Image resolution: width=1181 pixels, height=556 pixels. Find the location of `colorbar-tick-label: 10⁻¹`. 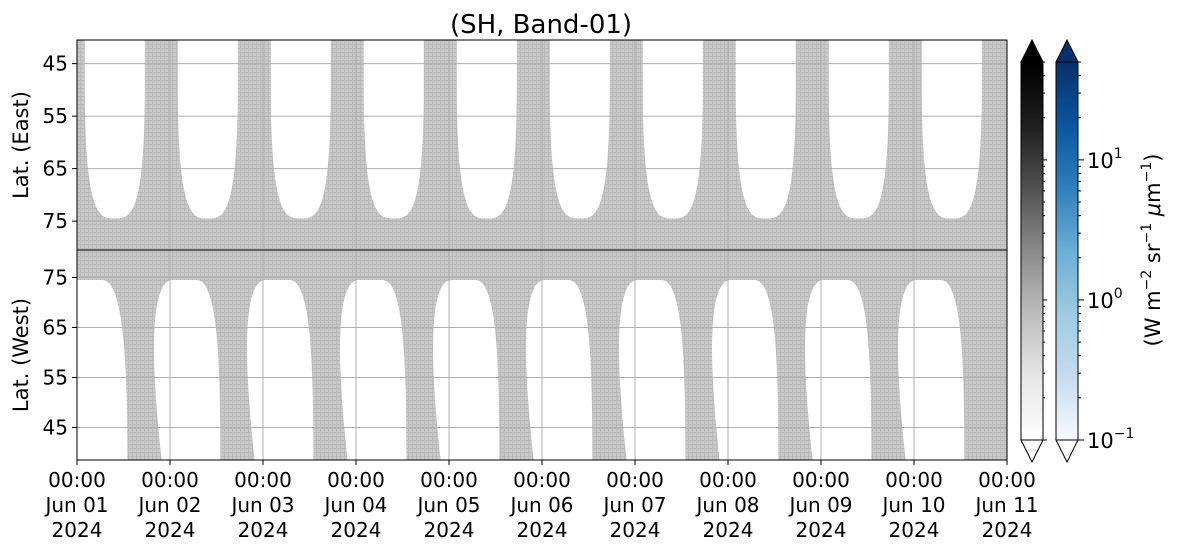

colorbar-tick-label: 10⁻¹ is located at coordinates (1110, 439).